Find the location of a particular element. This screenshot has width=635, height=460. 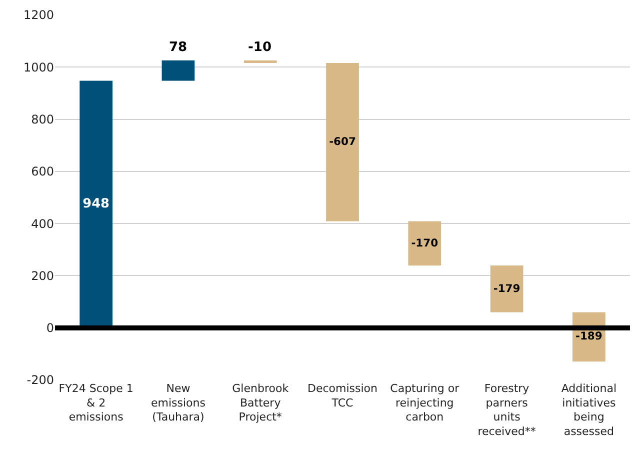

x-tick-label: Decomission TCC is located at coordinates (342, 396).